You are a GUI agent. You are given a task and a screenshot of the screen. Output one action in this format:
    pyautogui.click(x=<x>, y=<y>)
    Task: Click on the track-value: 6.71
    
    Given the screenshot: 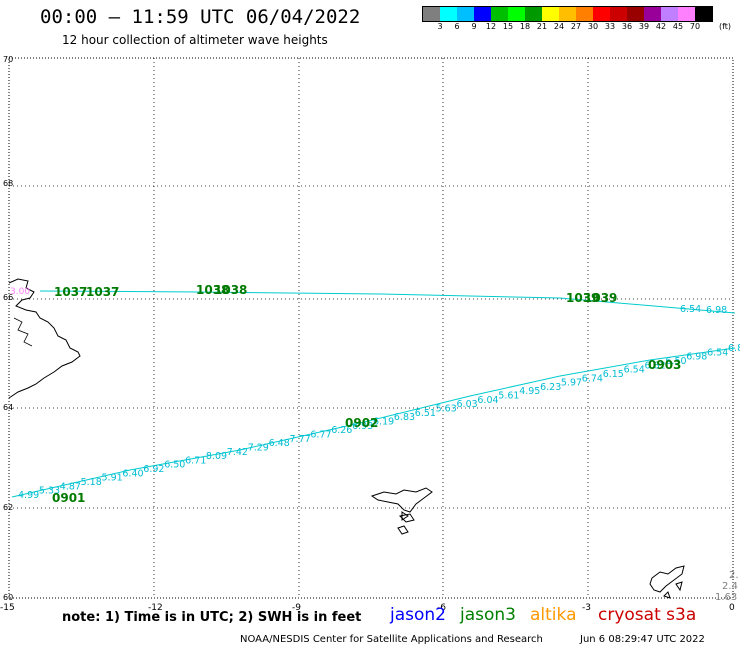 What is the action you would take?
    pyautogui.click(x=195, y=460)
    